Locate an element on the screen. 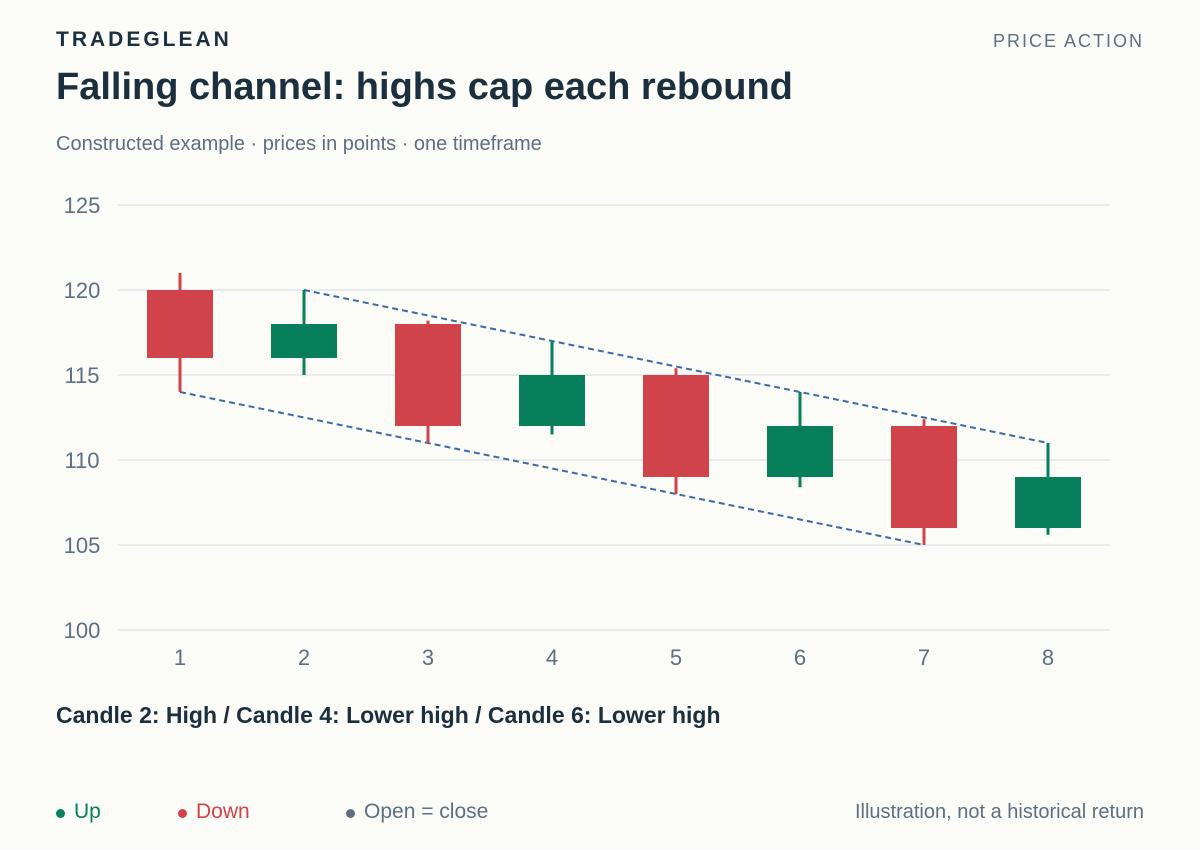 The width and height of the screenshot is (1200, 850). channel-upper-line is located at coordinates (676, 366).